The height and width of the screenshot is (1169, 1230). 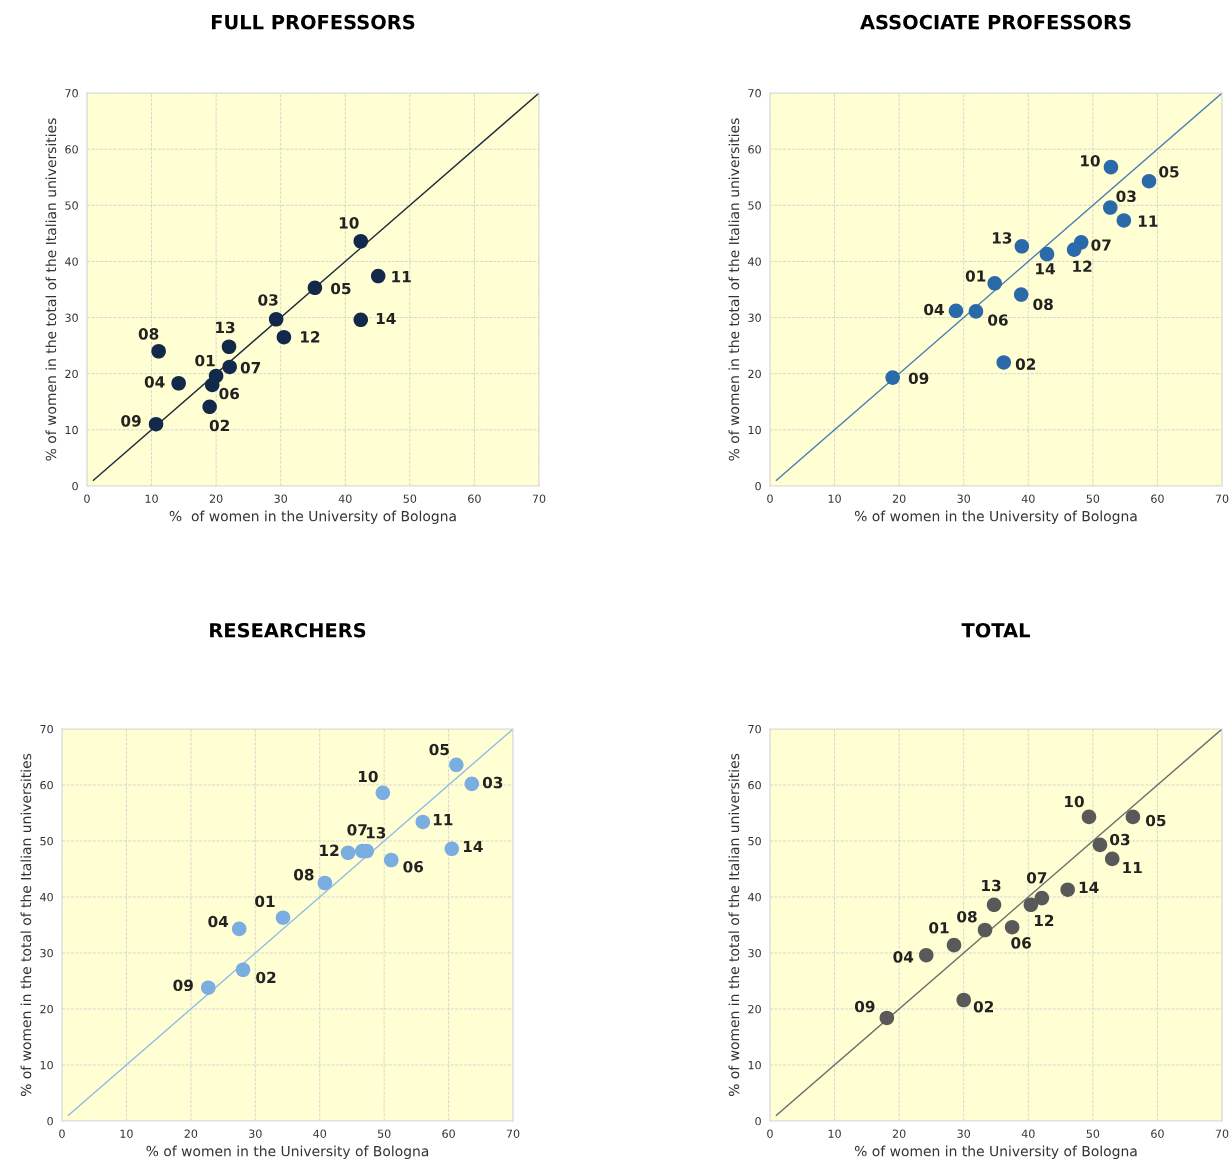 What do you see at coordinates (474, 498) in the screenshot?
I see `x-tick-label: 60` at bounding box center [474, 498].